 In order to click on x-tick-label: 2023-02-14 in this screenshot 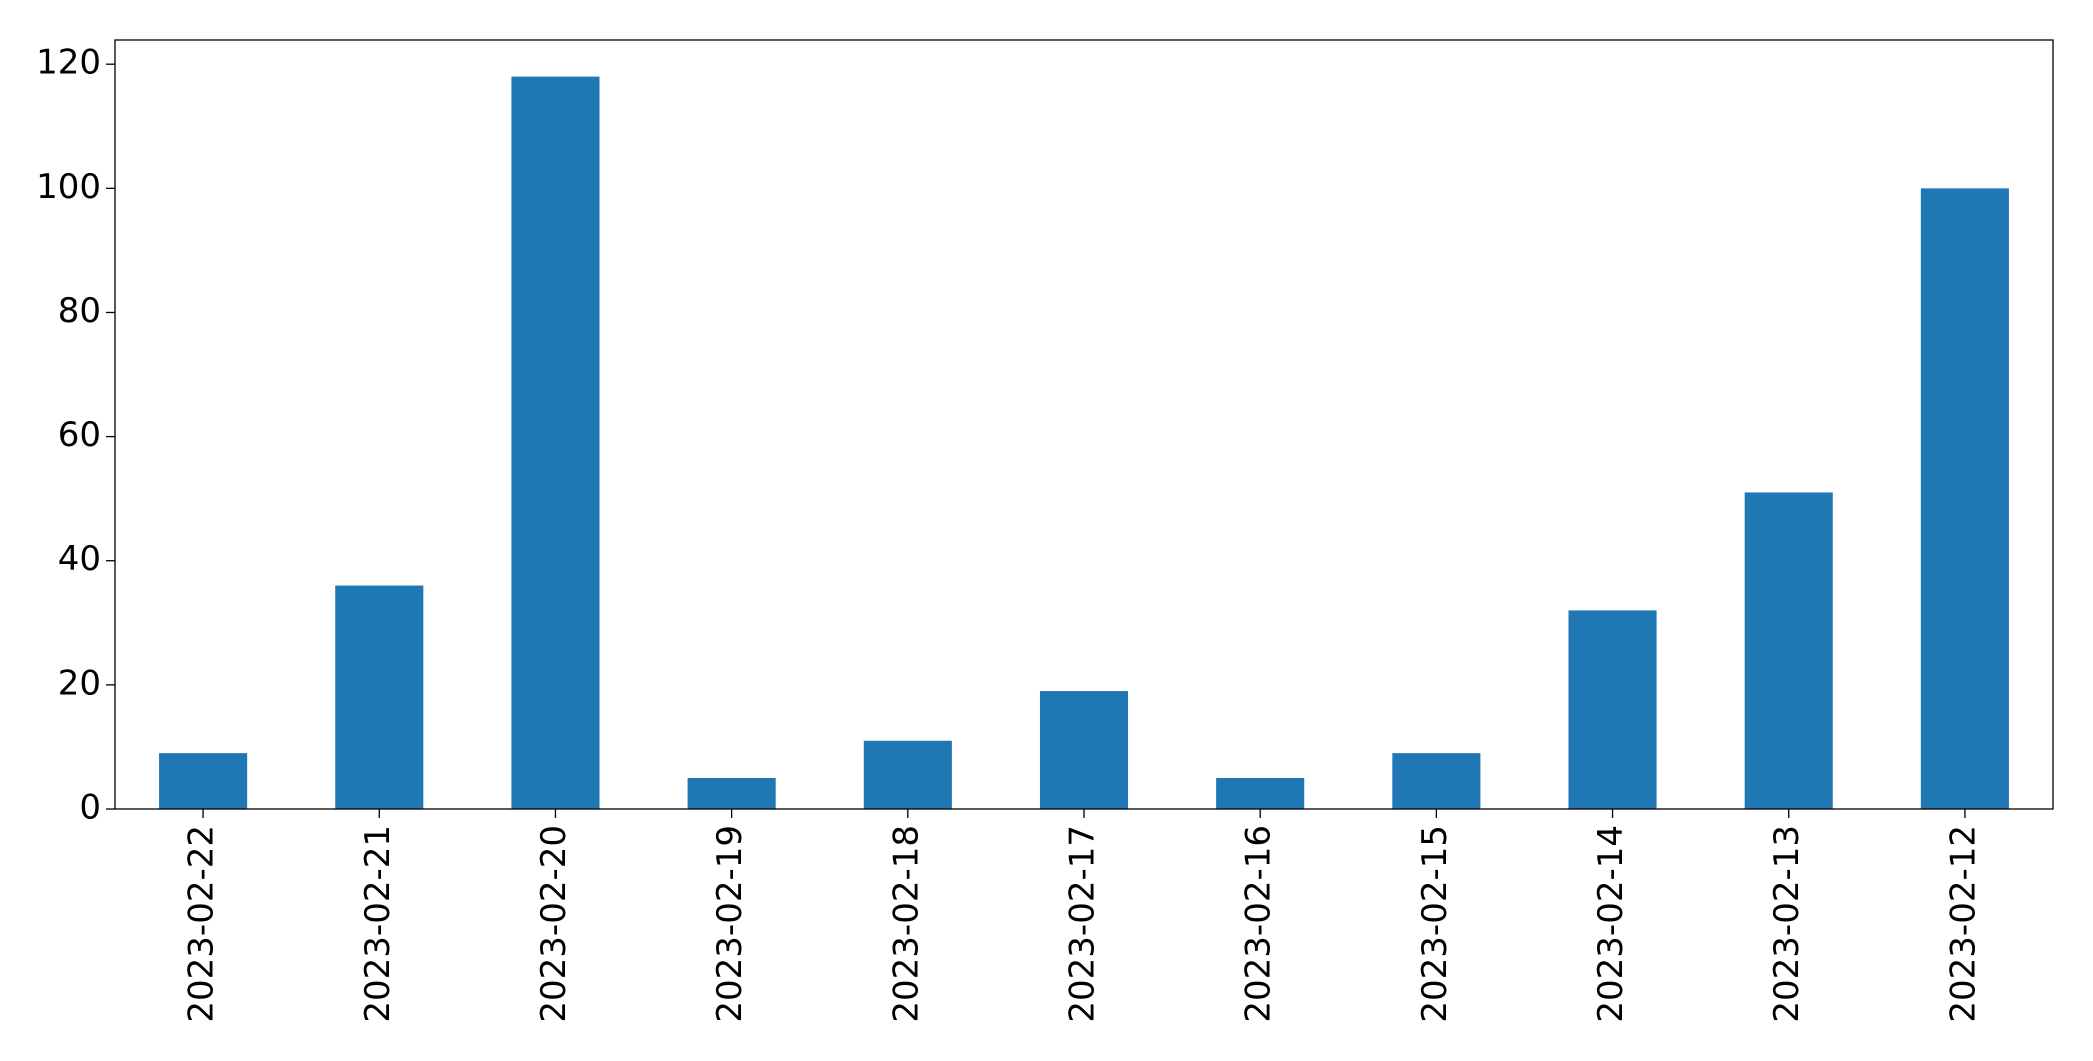, I will do `click(1611, 924)`.